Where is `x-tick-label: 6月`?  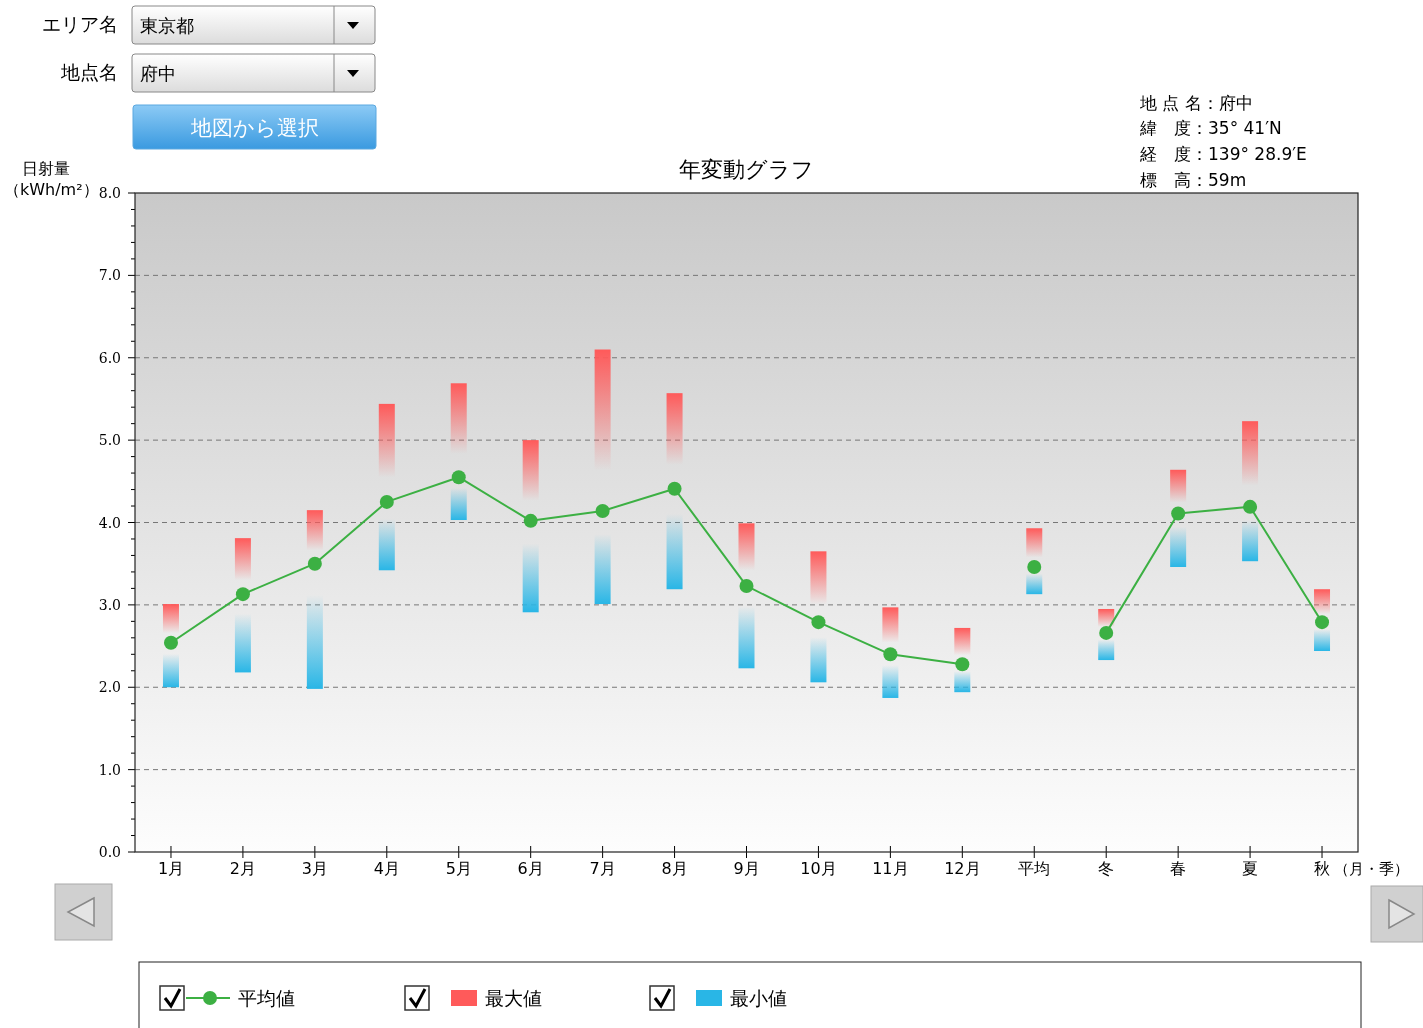 x-tick-label: 6月 is located at coordinates (530, 868).